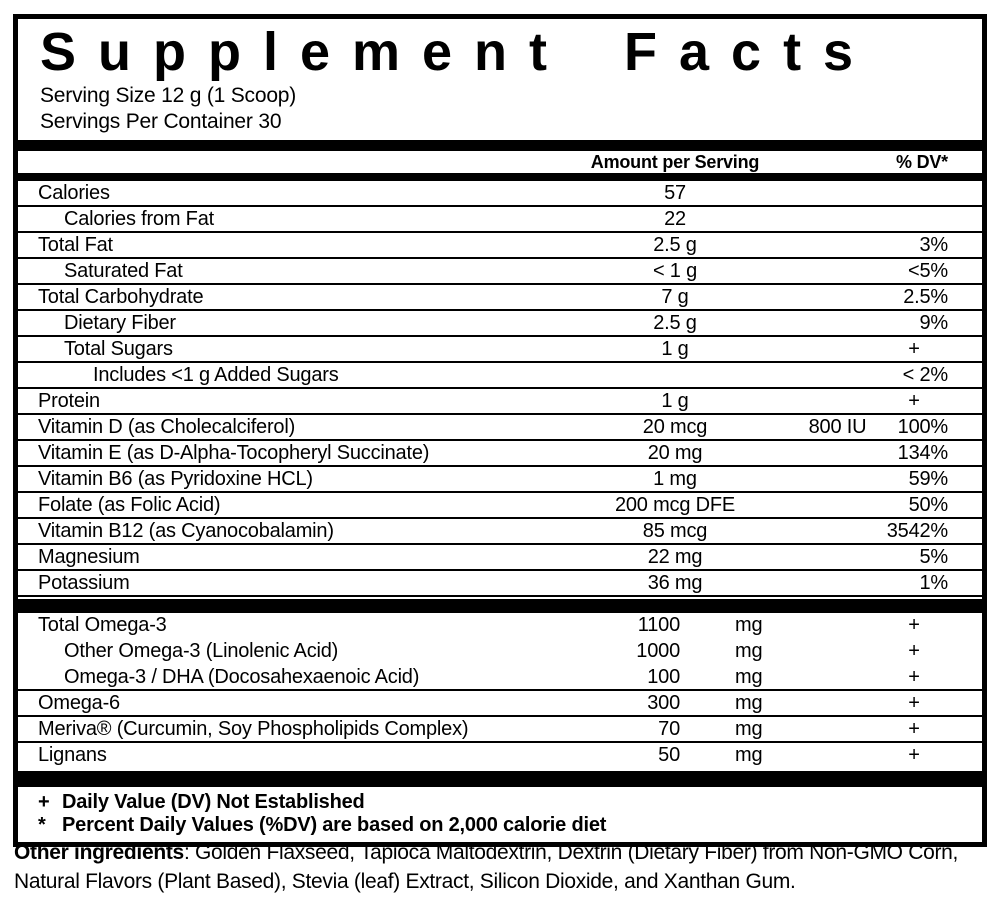 This screenshot has height=905, width=1000. I want to click on nutrient-name: Vitamin B12 (as Cyanocobalamin), so click(186, 530).